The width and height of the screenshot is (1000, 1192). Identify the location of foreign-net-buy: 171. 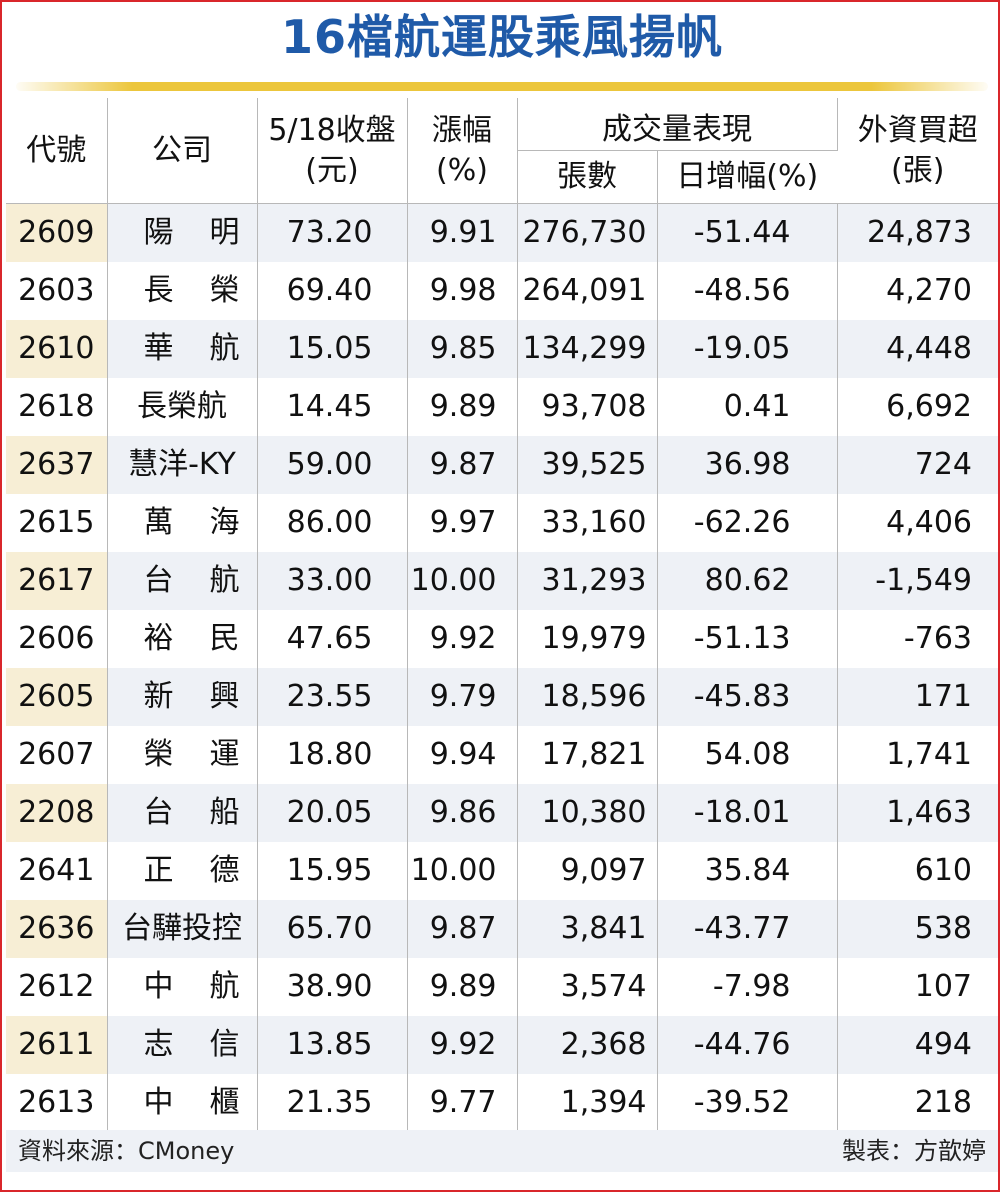
(917, 697).